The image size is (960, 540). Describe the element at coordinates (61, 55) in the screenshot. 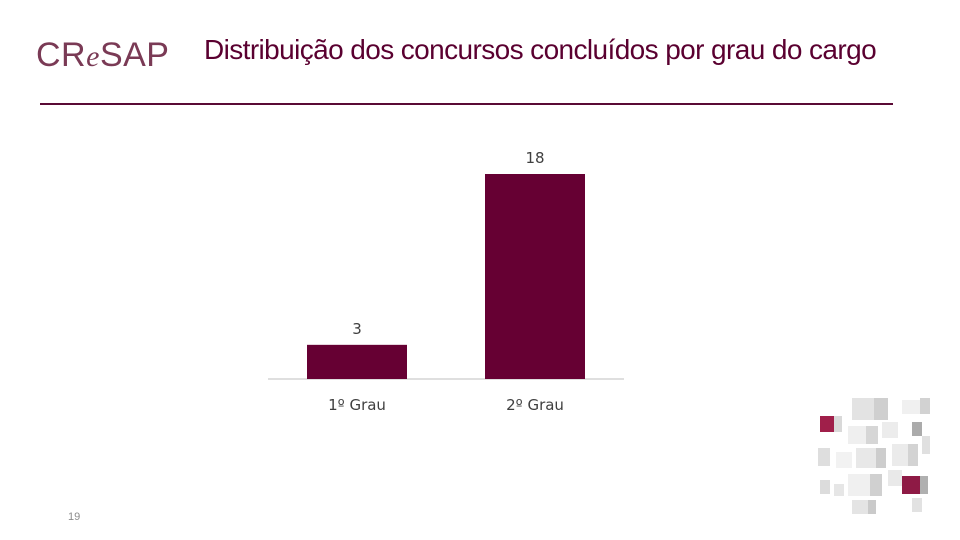

I see `logo-prefix: CR` at that location.